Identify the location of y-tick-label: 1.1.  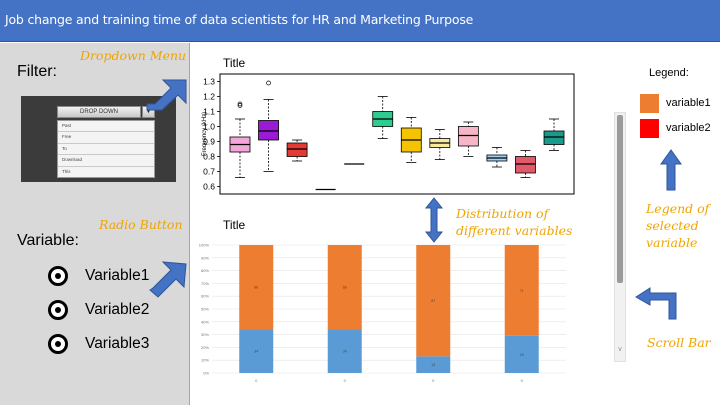
(209, 112).